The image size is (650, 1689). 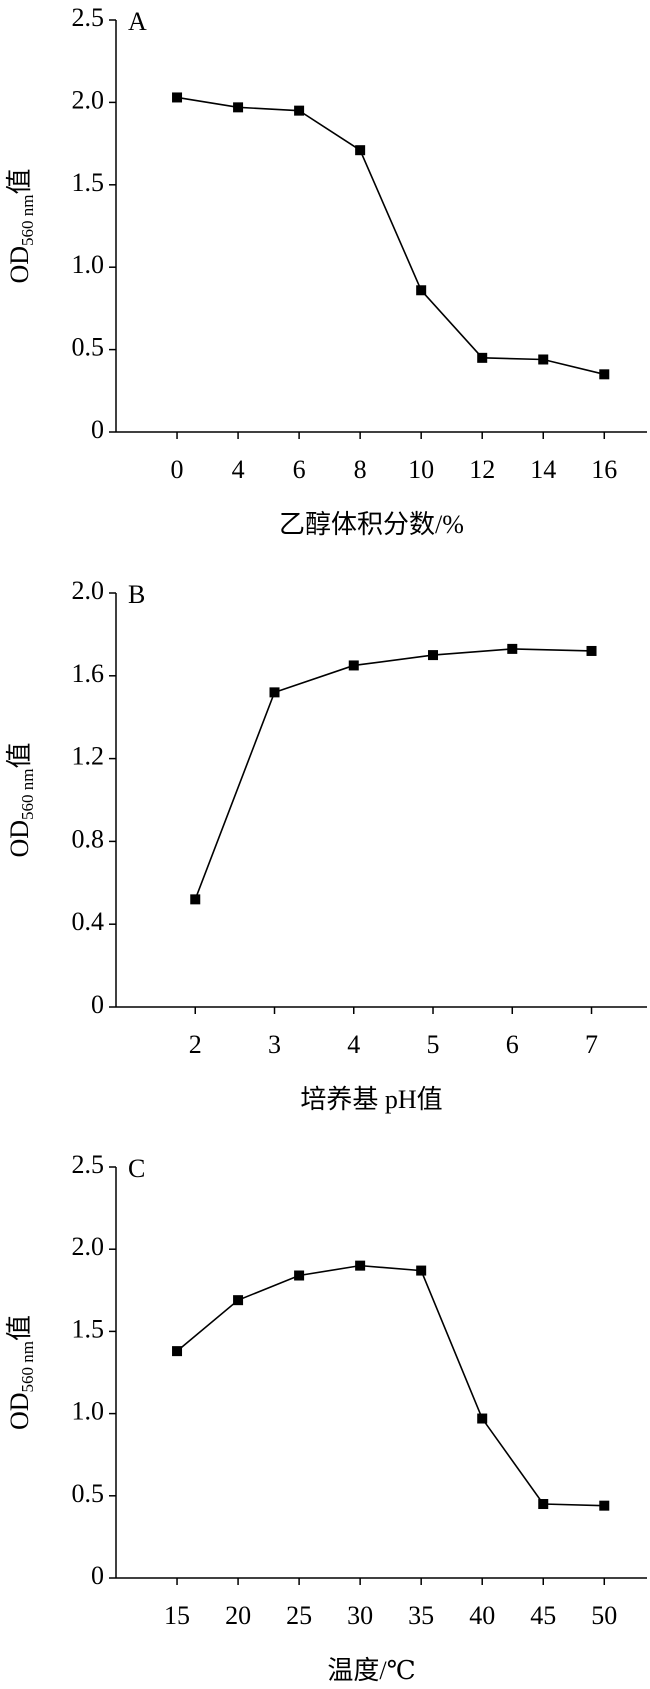 I want to click on panel-label: B, so click(x=136, y=594).